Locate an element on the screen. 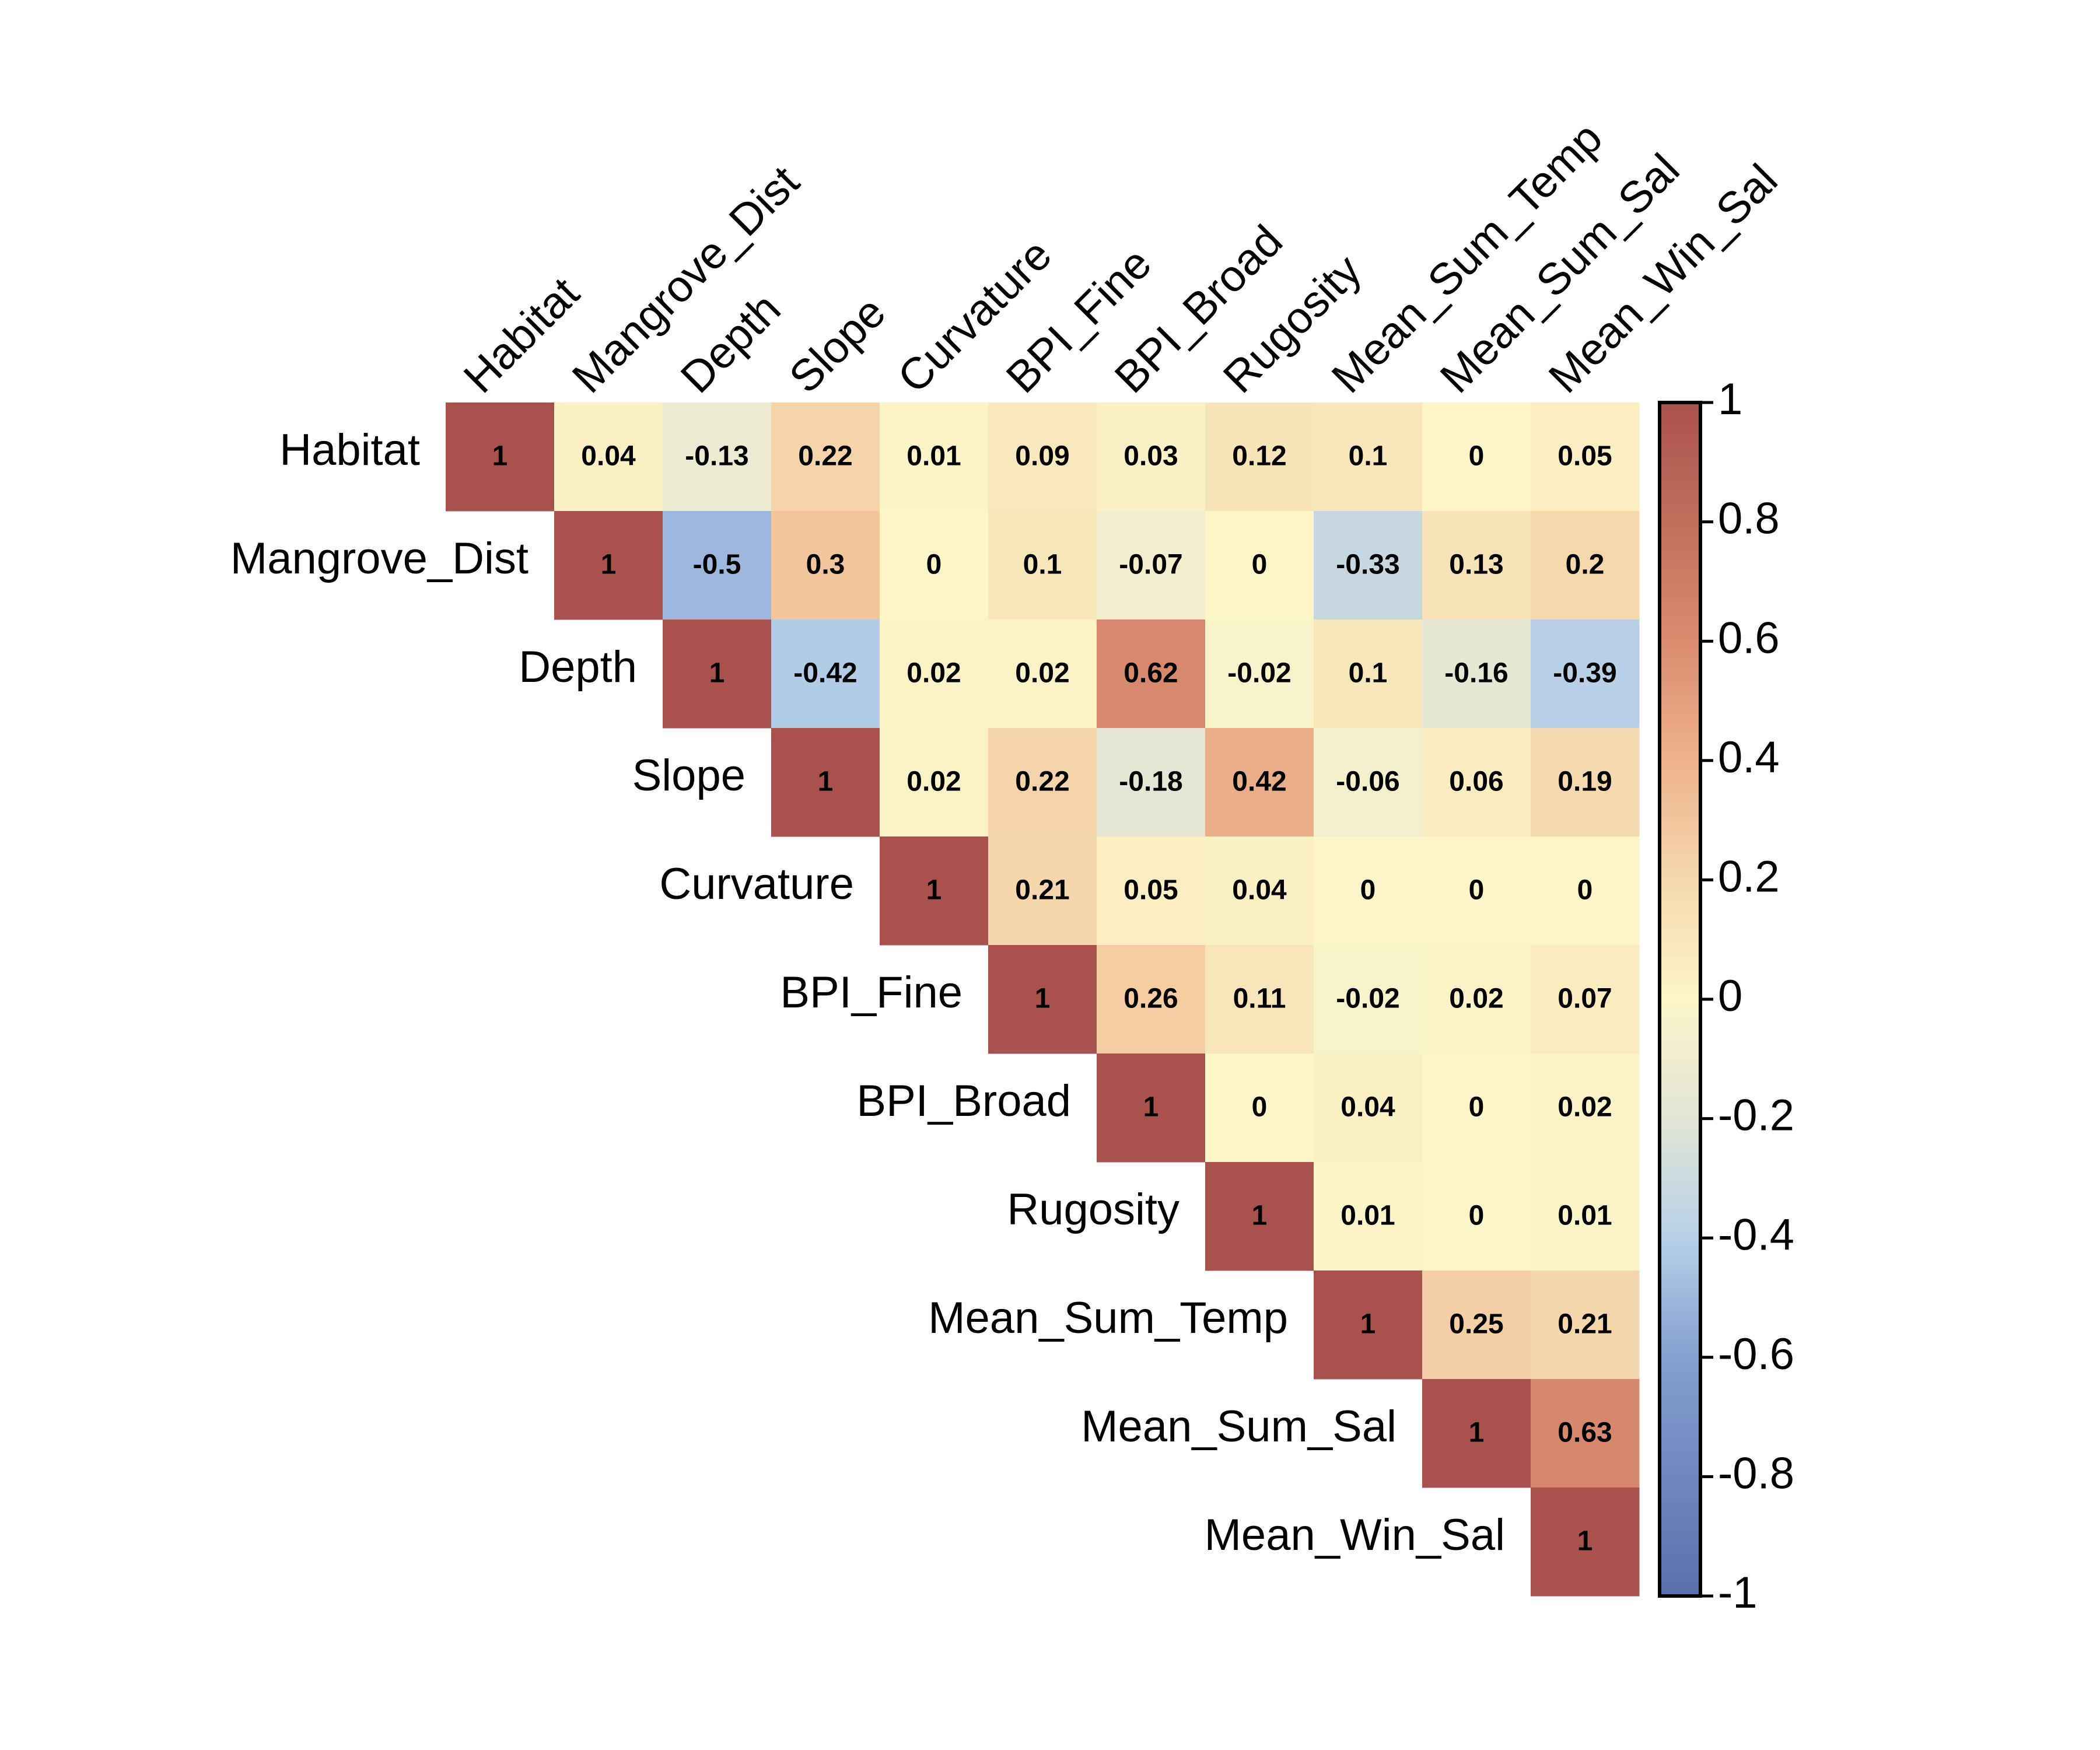  color-legend-ticks: 1 0.8 0.6 0.4 0.2 0 -0.2 -0.4 -0.6 -0.8 -1 is located at coordinates (1747, 996).